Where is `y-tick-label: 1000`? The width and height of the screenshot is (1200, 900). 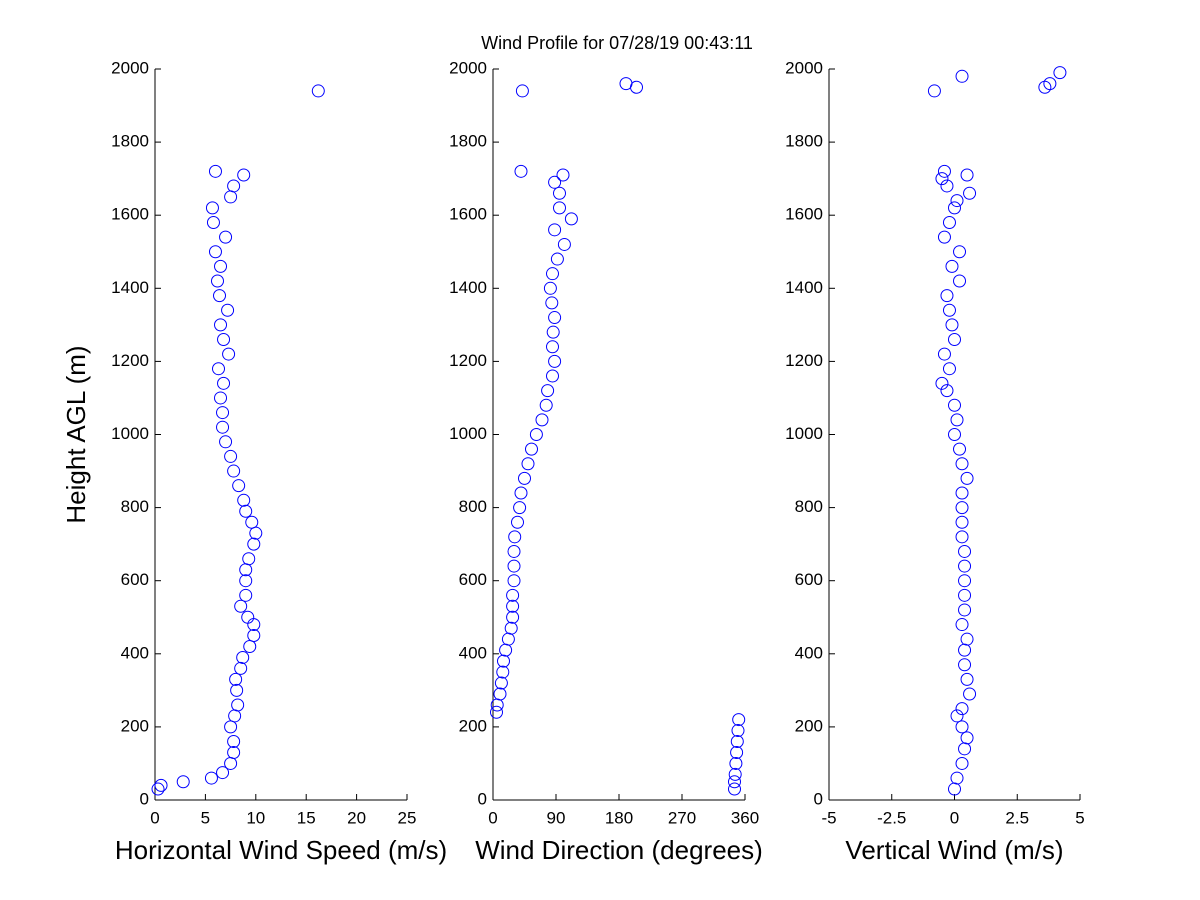
y-tick-label: 1000 is located at coordinates (804, 433).